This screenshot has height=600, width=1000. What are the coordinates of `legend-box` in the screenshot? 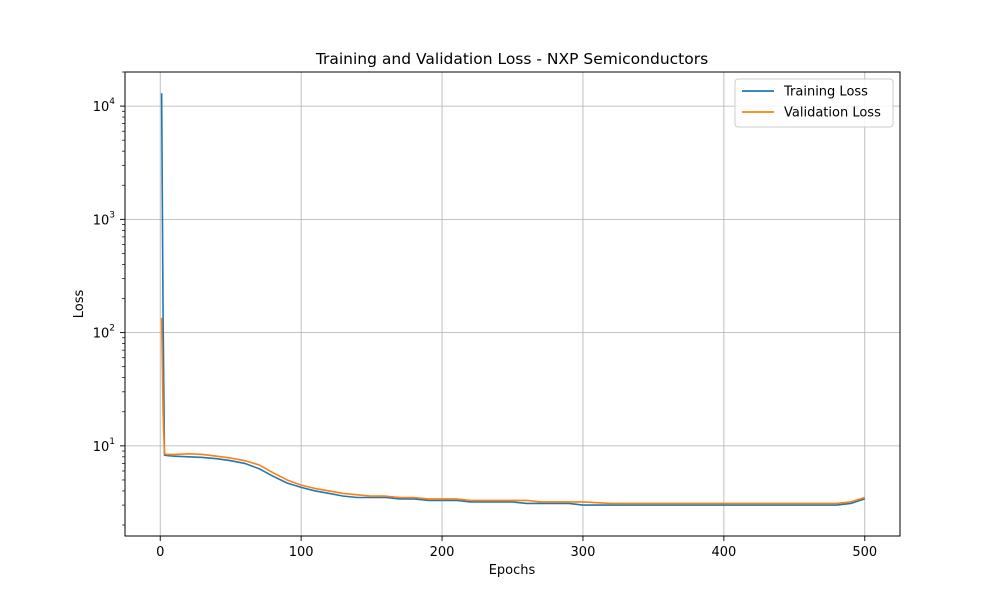 It's located at (814, 103).